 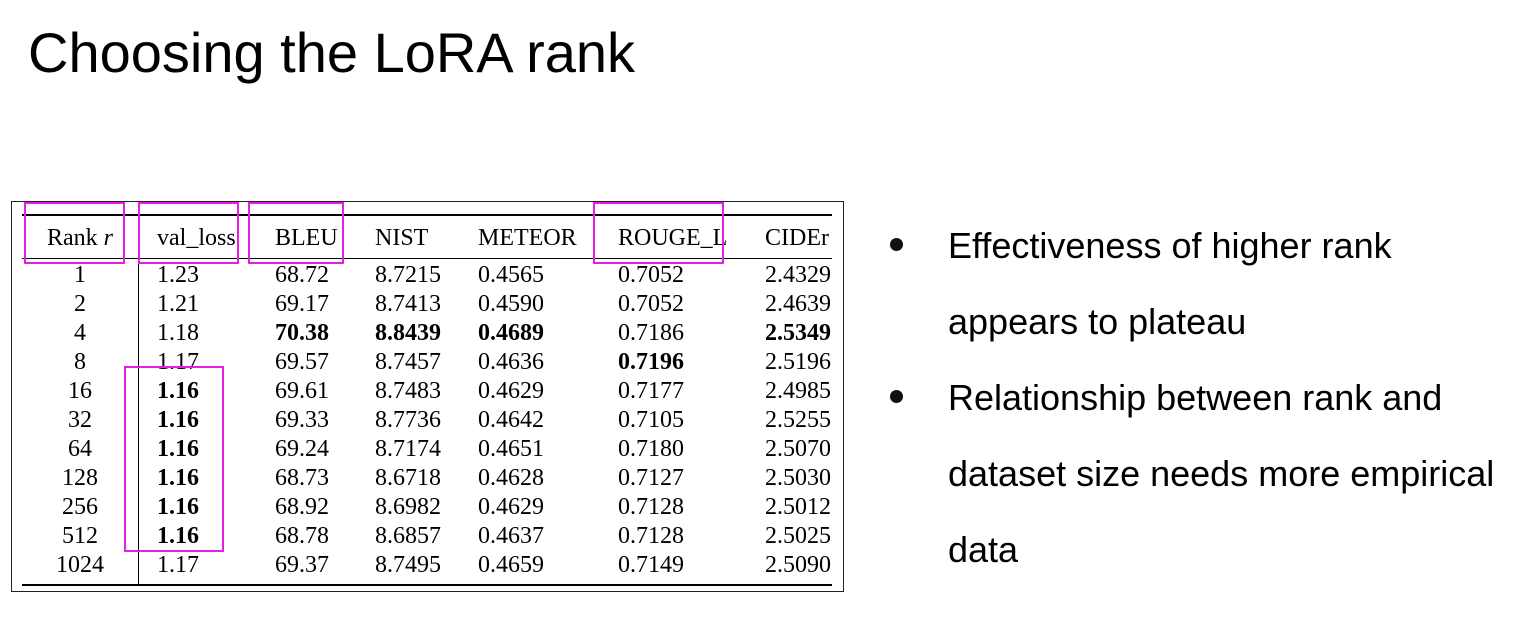 I want to click on table-row: 16 1.16 69.61 8.7483 0.4629 0.7177 2.4985, so click(x=427, y=391).